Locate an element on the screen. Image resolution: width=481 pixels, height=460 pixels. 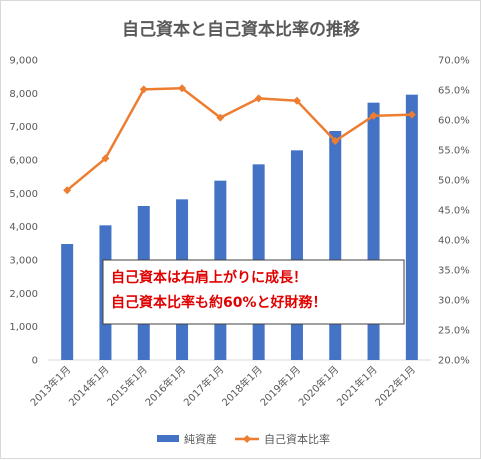
annotation-line-2: 自己資本比率も約60%と好財務！ is located at coordinates (219, 302).